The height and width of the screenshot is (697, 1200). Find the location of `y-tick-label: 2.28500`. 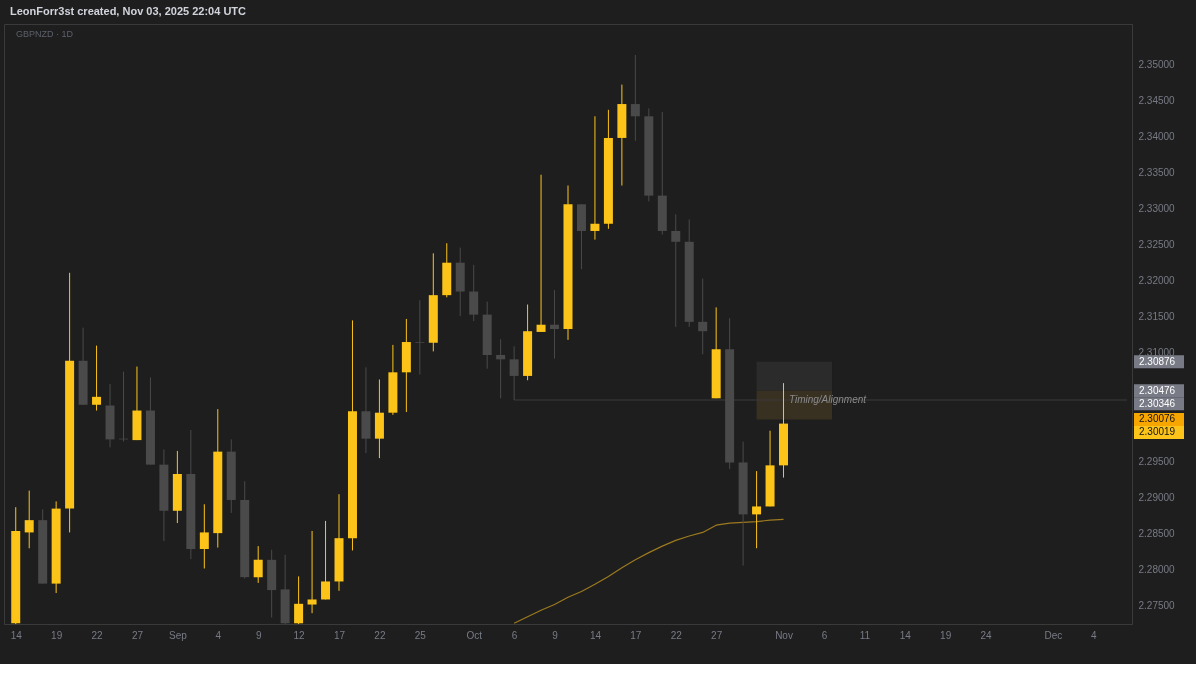

y-tick-label: 2.28500 is located at coordinates (1157, 533).